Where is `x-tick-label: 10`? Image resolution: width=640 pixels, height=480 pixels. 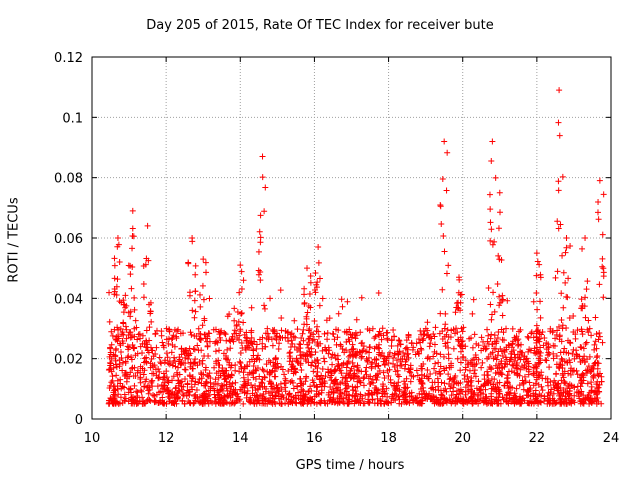 x-tick-label: 10 is located at coordinates (92, 438).